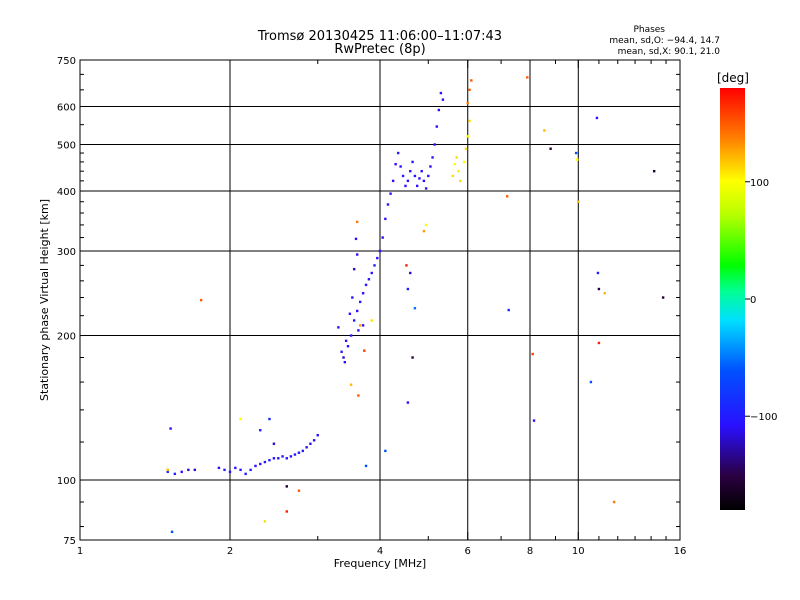  Describe the element at coordinates (66, 337) in the screenshot. I see `y-tick-label: 200` at that location.